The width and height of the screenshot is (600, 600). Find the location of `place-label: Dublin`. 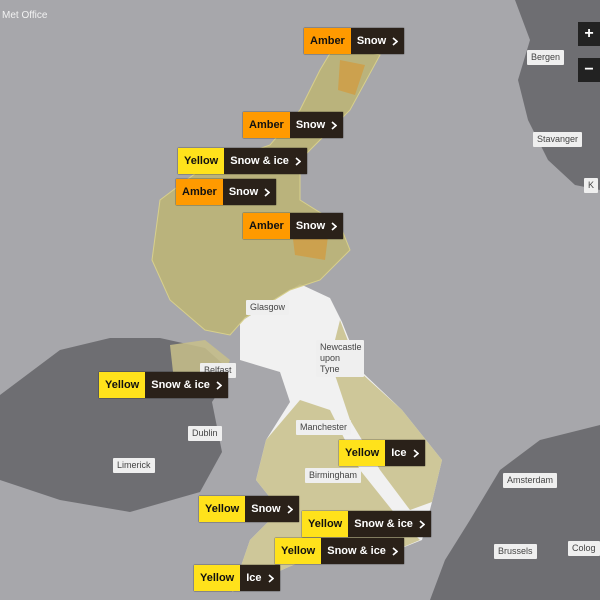

place-label: Dublin is located at coordinates (205, 433).